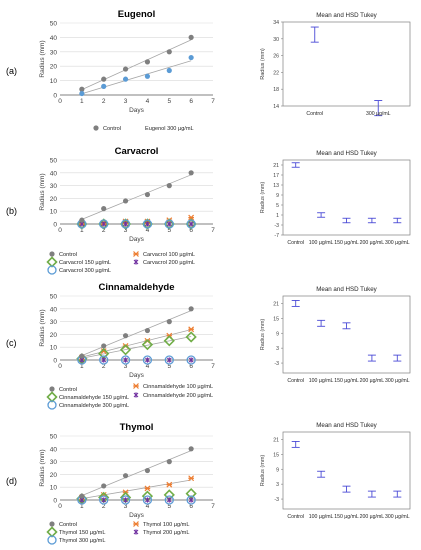 The image size is (421, 550). Describe the element at coordinates (277, 196) in the screenshot. I see `y-tick-label: 9` at that location.